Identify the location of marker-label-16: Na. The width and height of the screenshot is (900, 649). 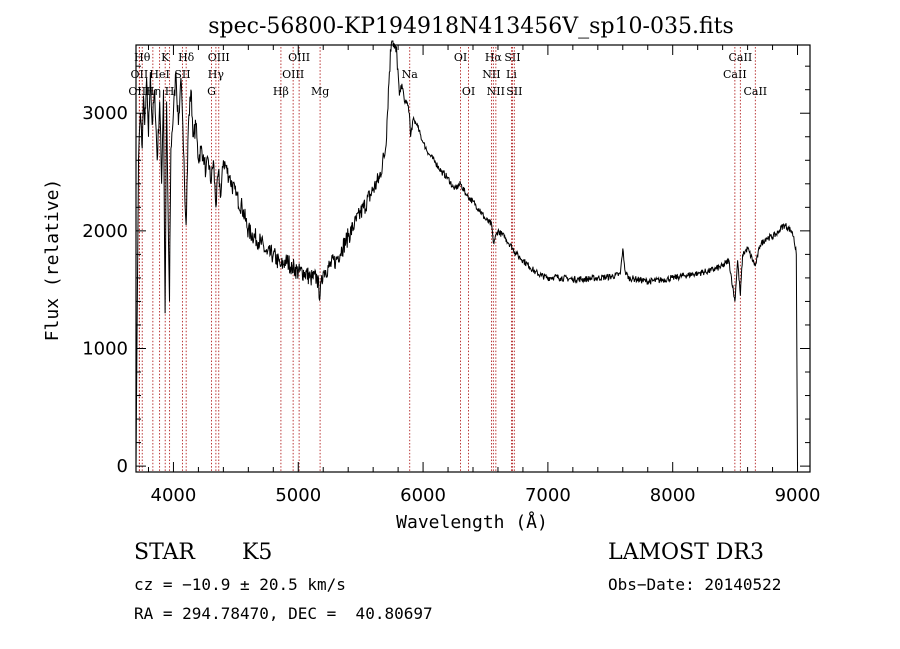
(410, 74).